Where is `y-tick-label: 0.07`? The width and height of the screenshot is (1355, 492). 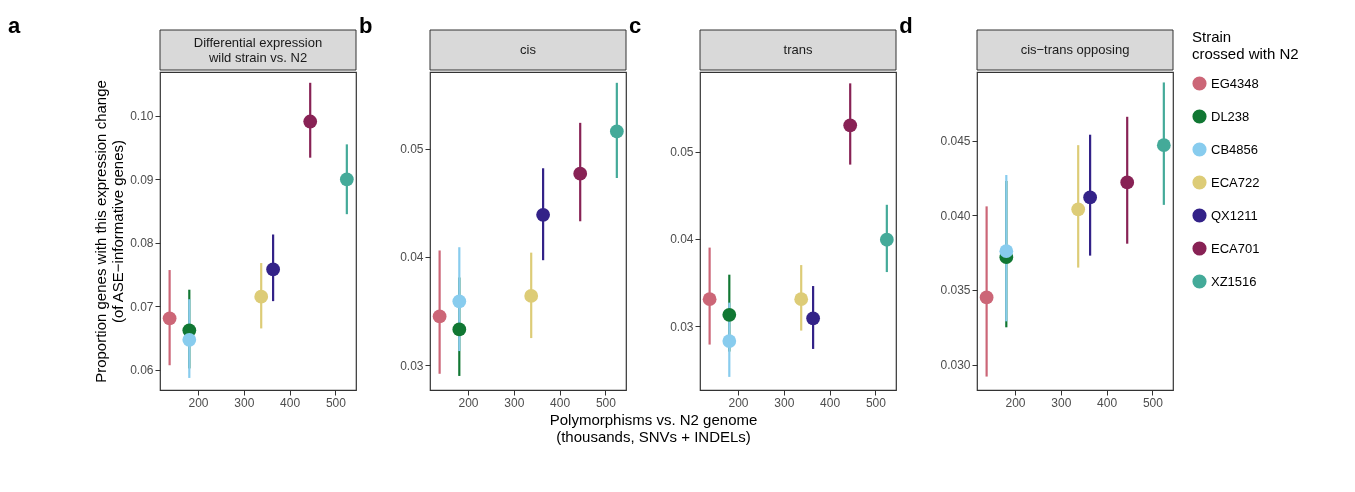
y-tick-label: 0.07 is located at coordinates (142, 306).